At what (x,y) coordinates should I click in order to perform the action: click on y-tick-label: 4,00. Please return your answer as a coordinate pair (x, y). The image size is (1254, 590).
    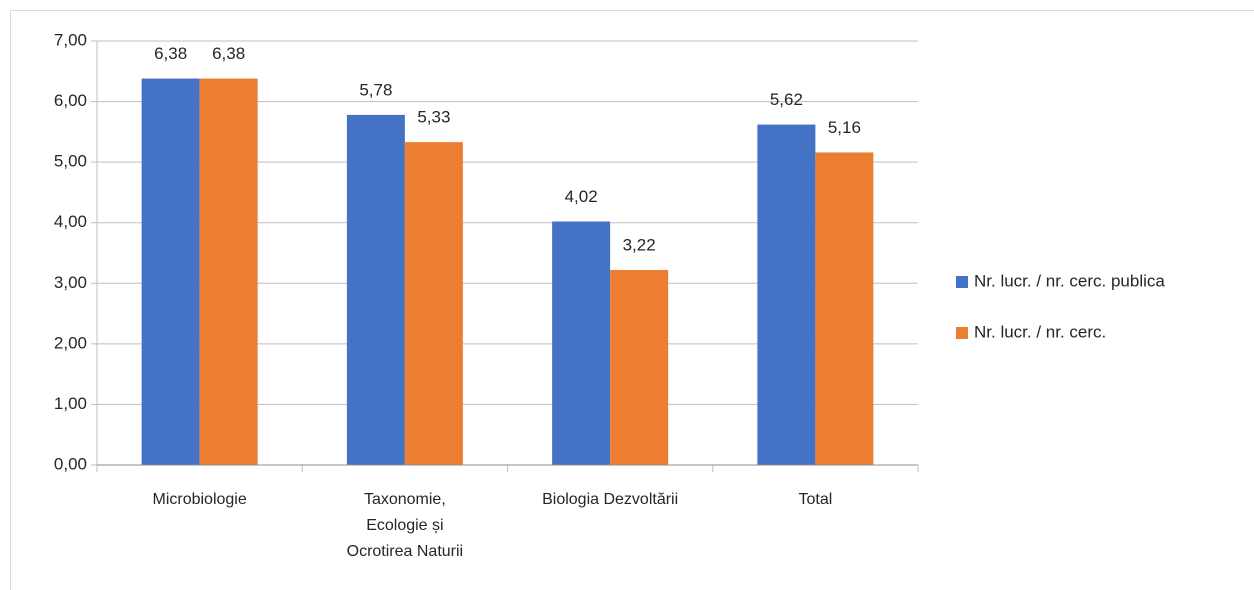
    Looking at the image, I should click on (70, 221).